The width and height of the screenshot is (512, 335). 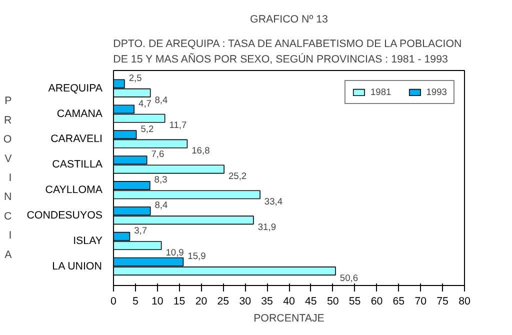 I want to click on data-label: 10,9, so click(x=175, y=252).